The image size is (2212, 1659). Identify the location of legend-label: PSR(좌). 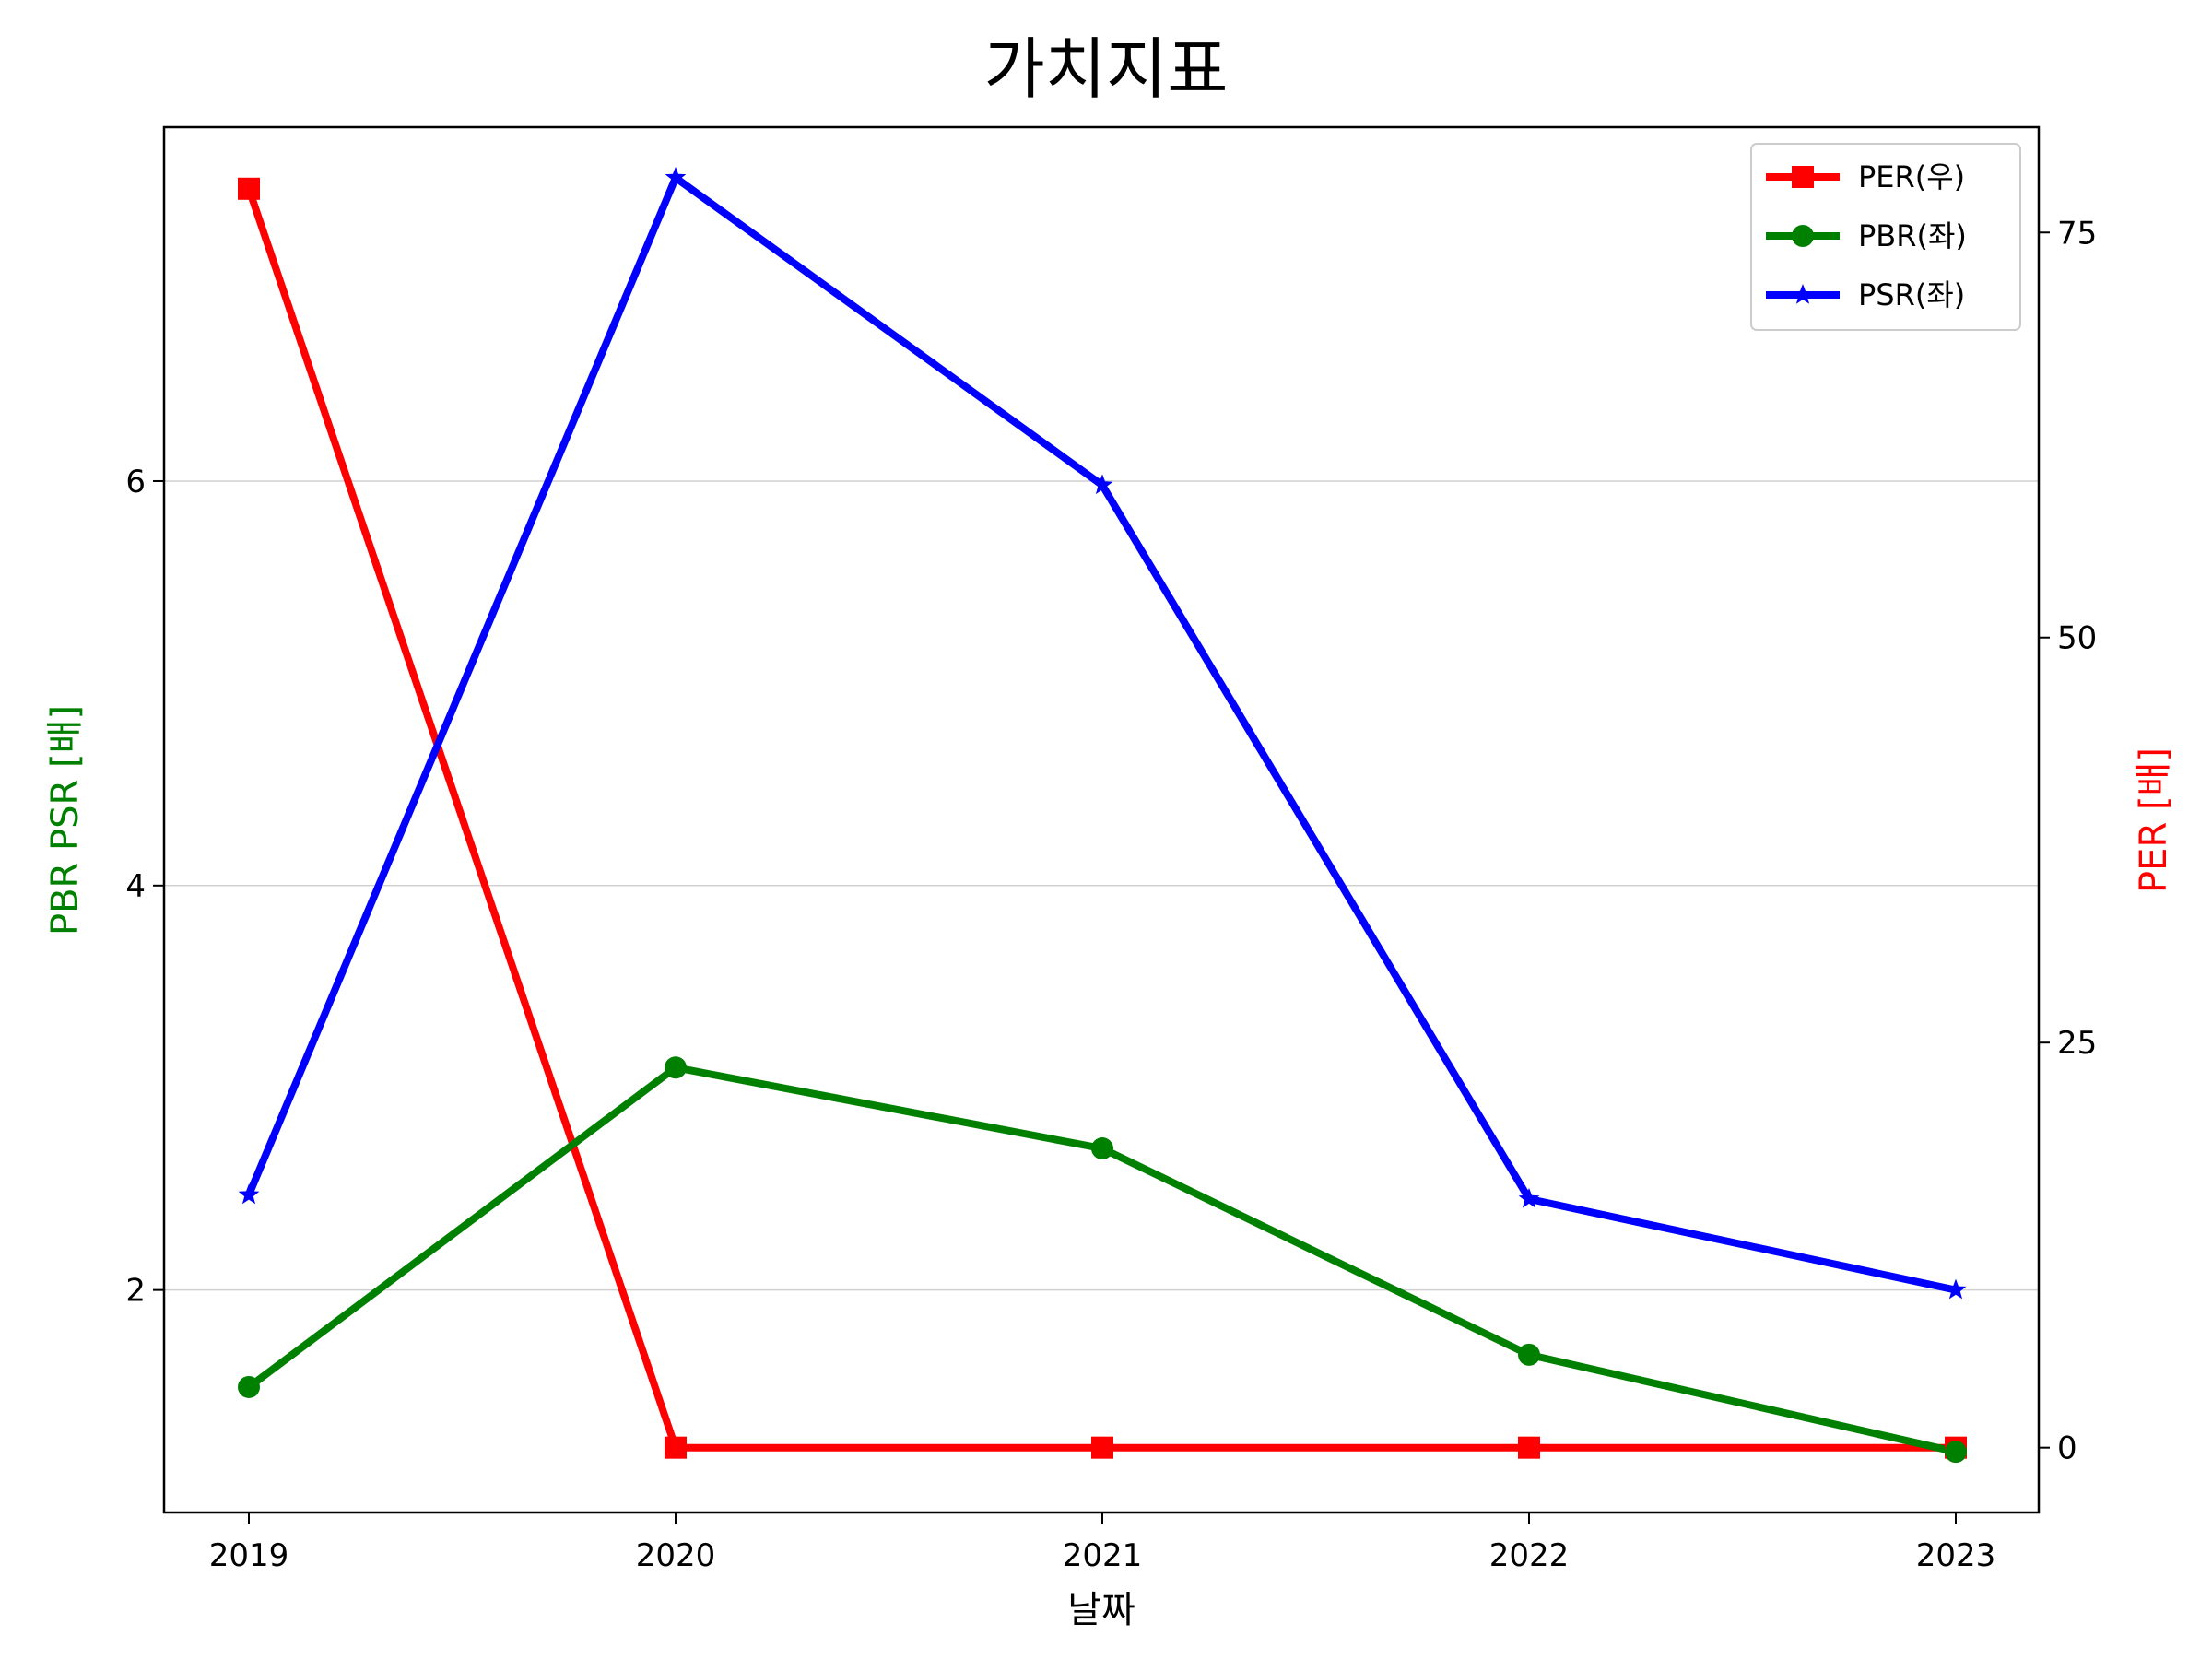
(1911, 294).